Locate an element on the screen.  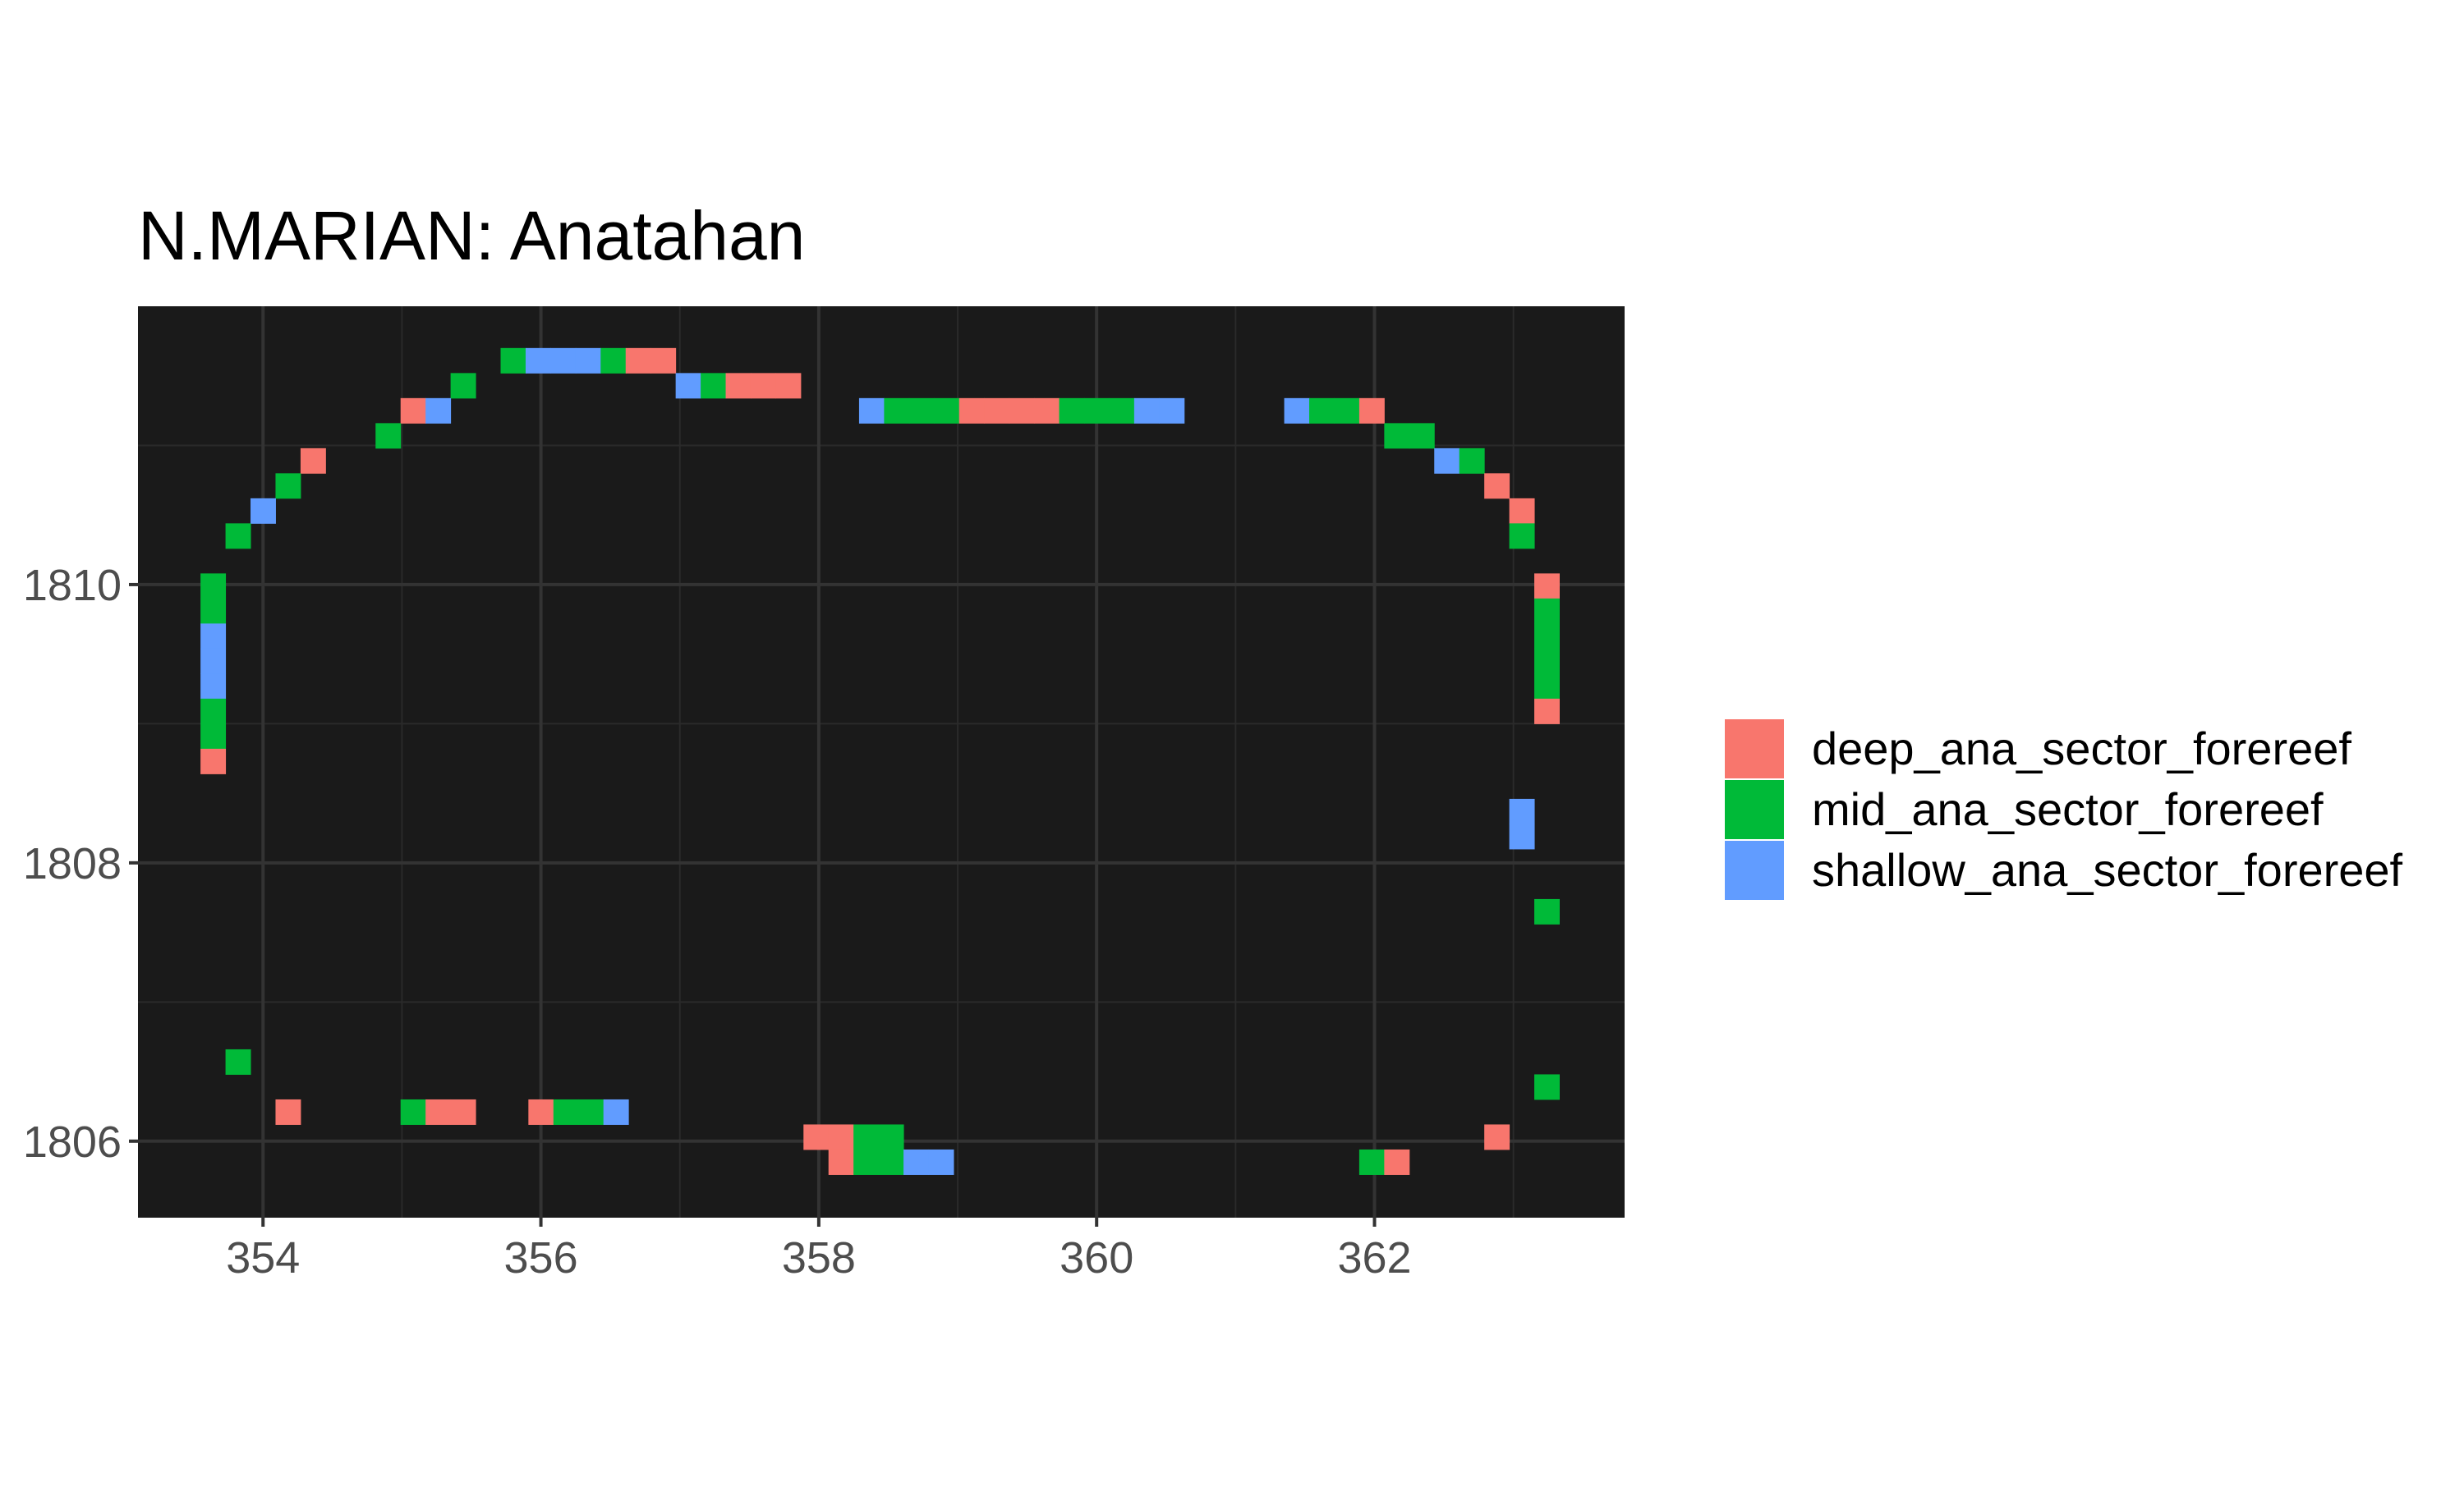
chart-title: N.MARIAN: Anatahan is located at coordinates (471, 235).